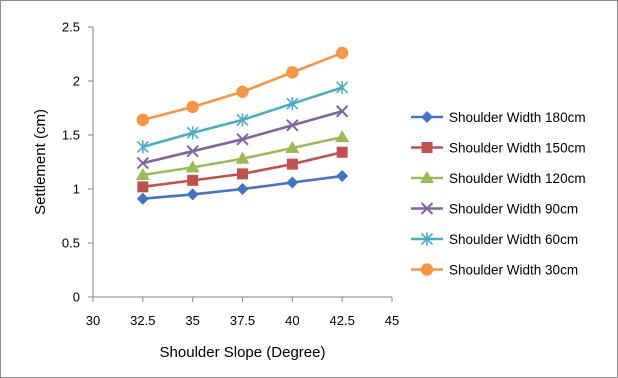 The height and width of the screenshot is (378, 618). What do you see at coordinates (517, 117) in the screenshot?
I see `legend-label: Shoulder Width 180cm` at bounding box center [517, 117].